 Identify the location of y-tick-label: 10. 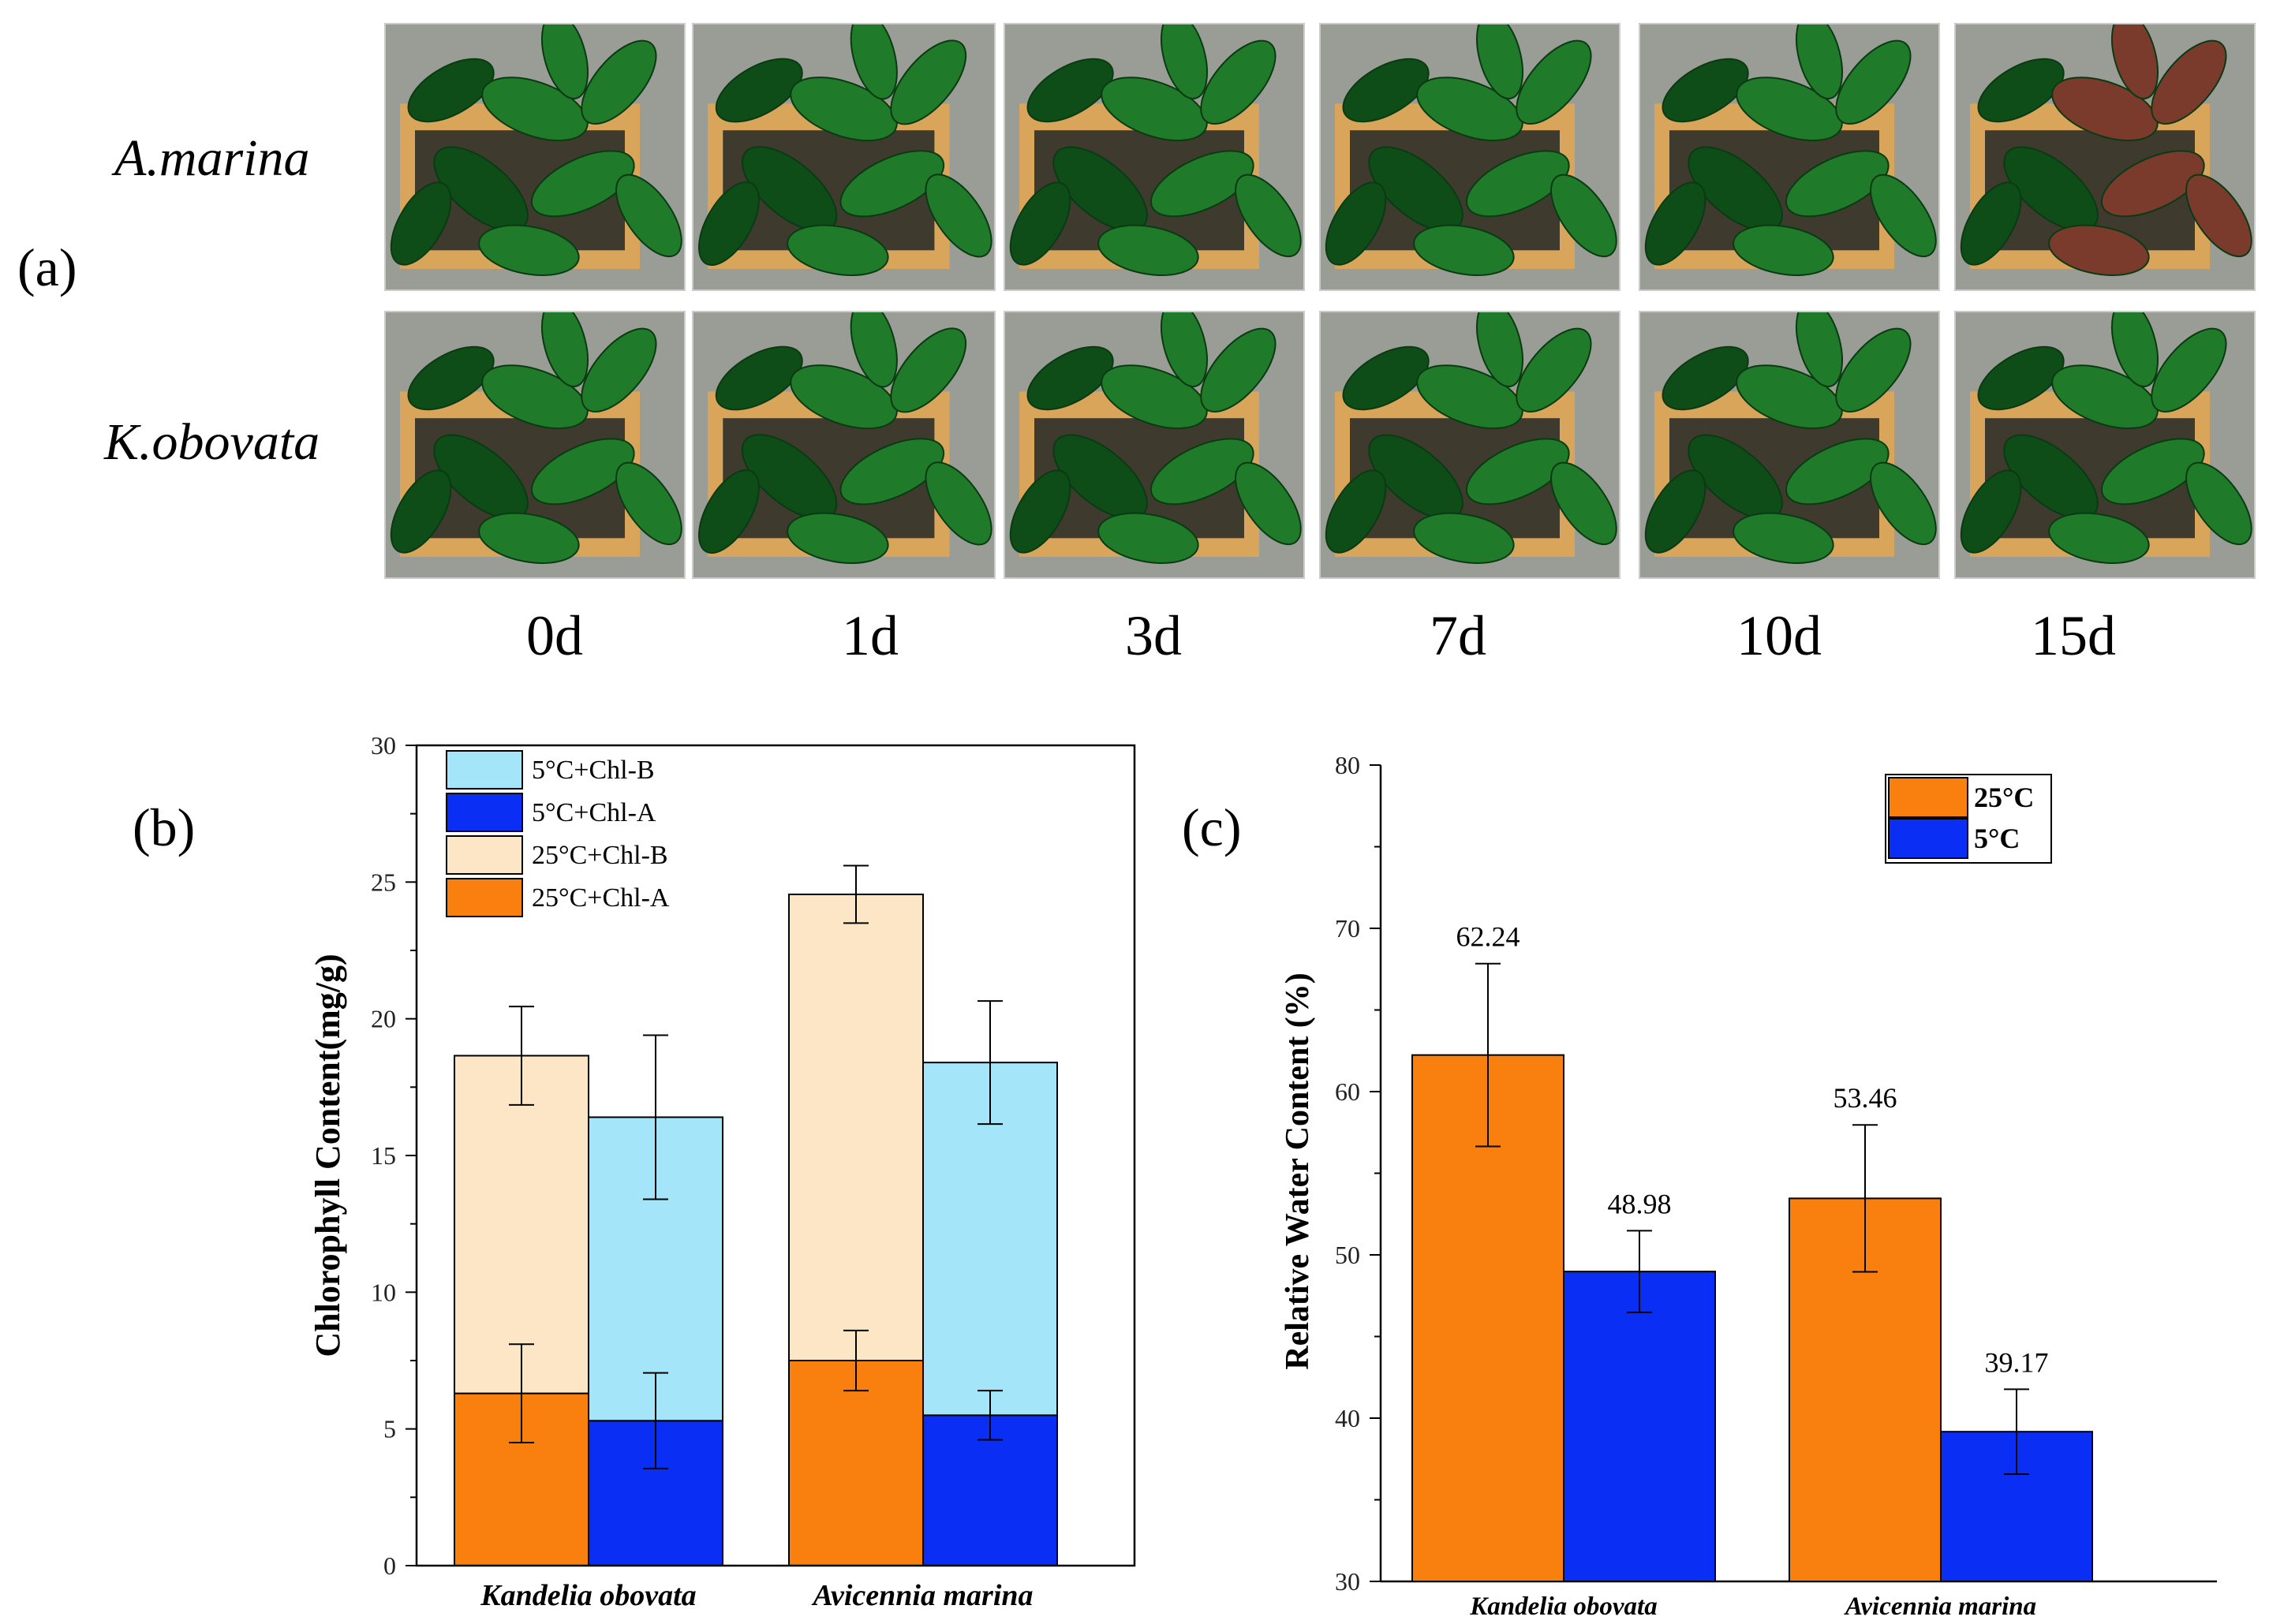
(383, 1292).